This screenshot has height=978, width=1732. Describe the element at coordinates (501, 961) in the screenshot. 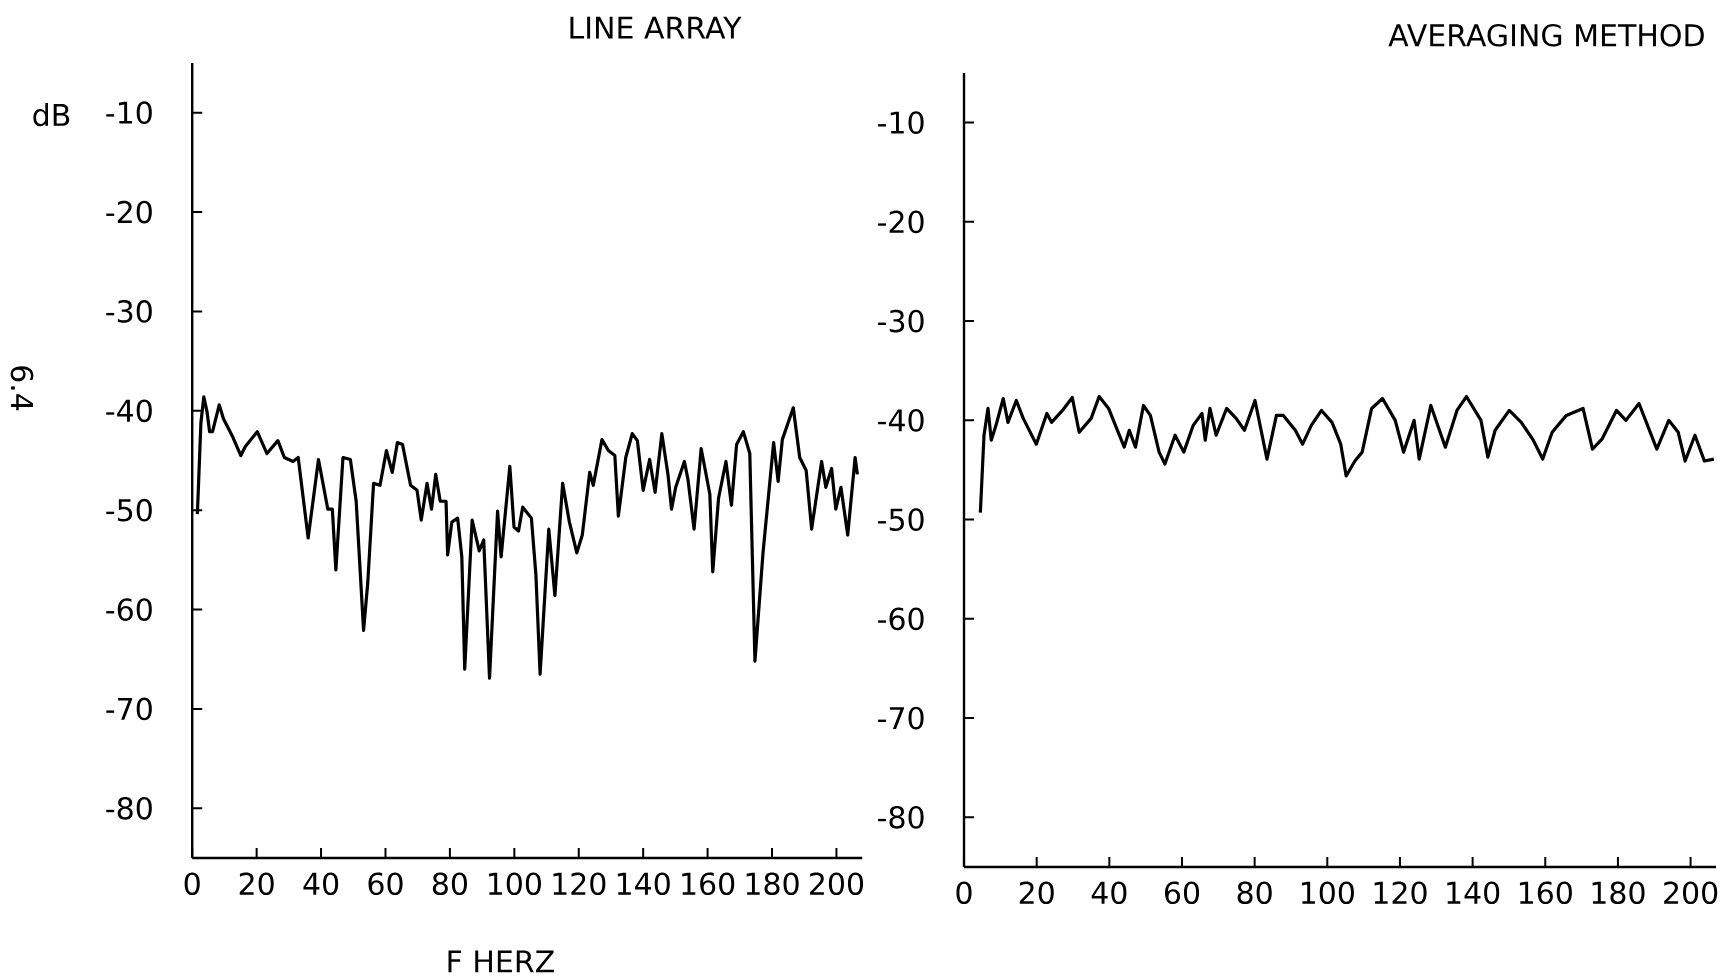

I see `x-axis-title: F HERZ` at that location.